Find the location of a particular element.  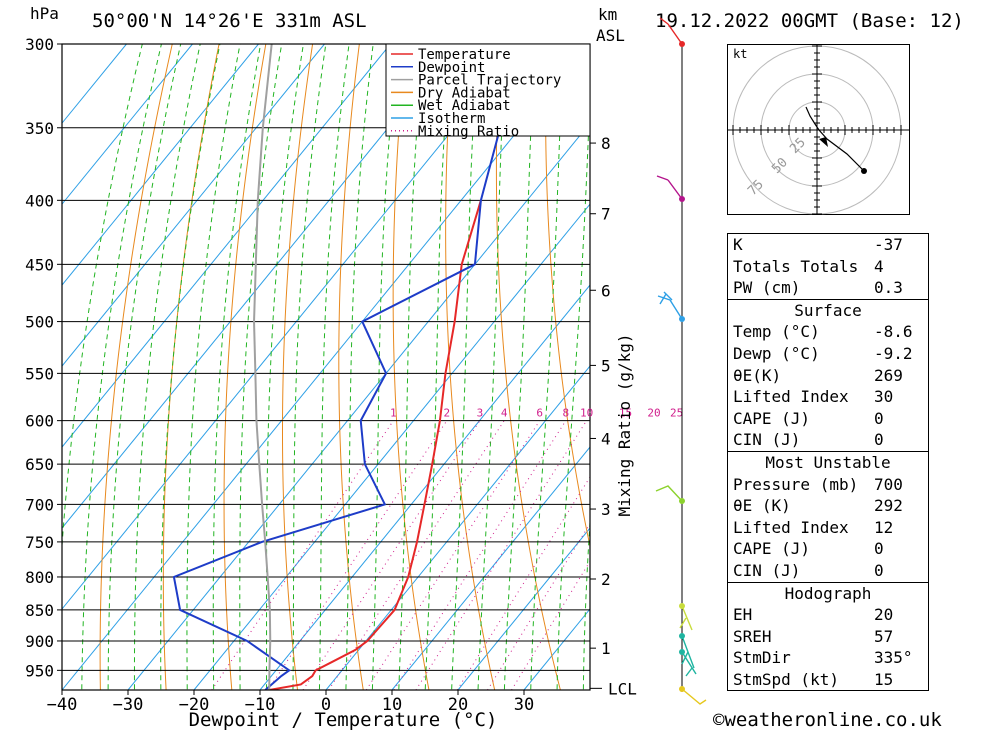

surface-li-row: Lifted Index 30 is located at coordinates (828, 397).